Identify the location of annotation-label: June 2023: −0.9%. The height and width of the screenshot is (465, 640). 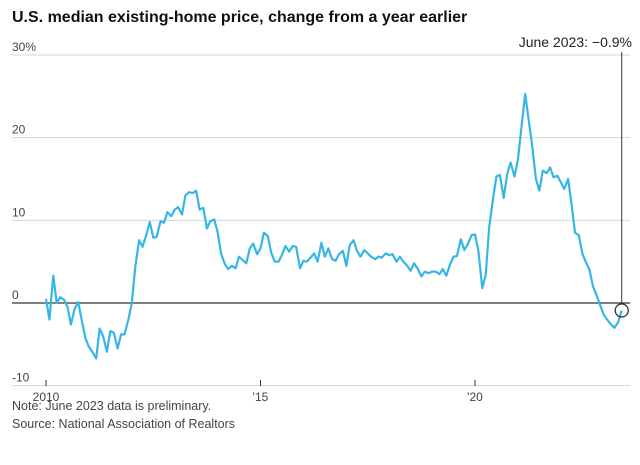
(575, 42).